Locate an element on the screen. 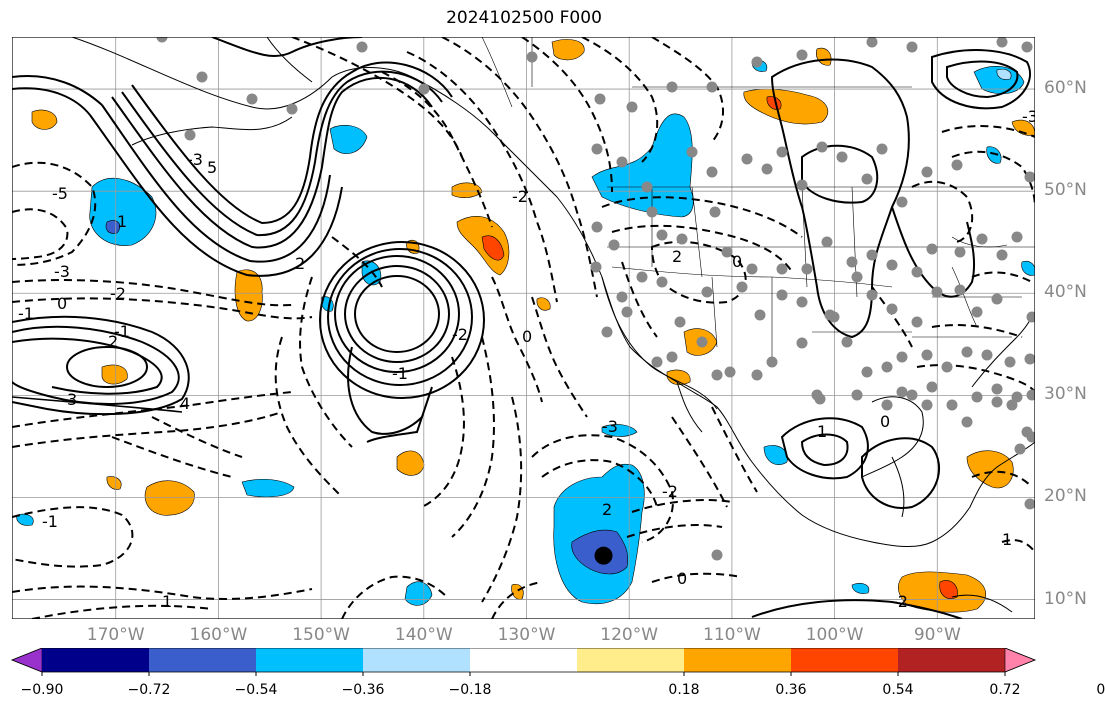  colorbar-tick-label: −0.72 is located at coordinates (149, 690).